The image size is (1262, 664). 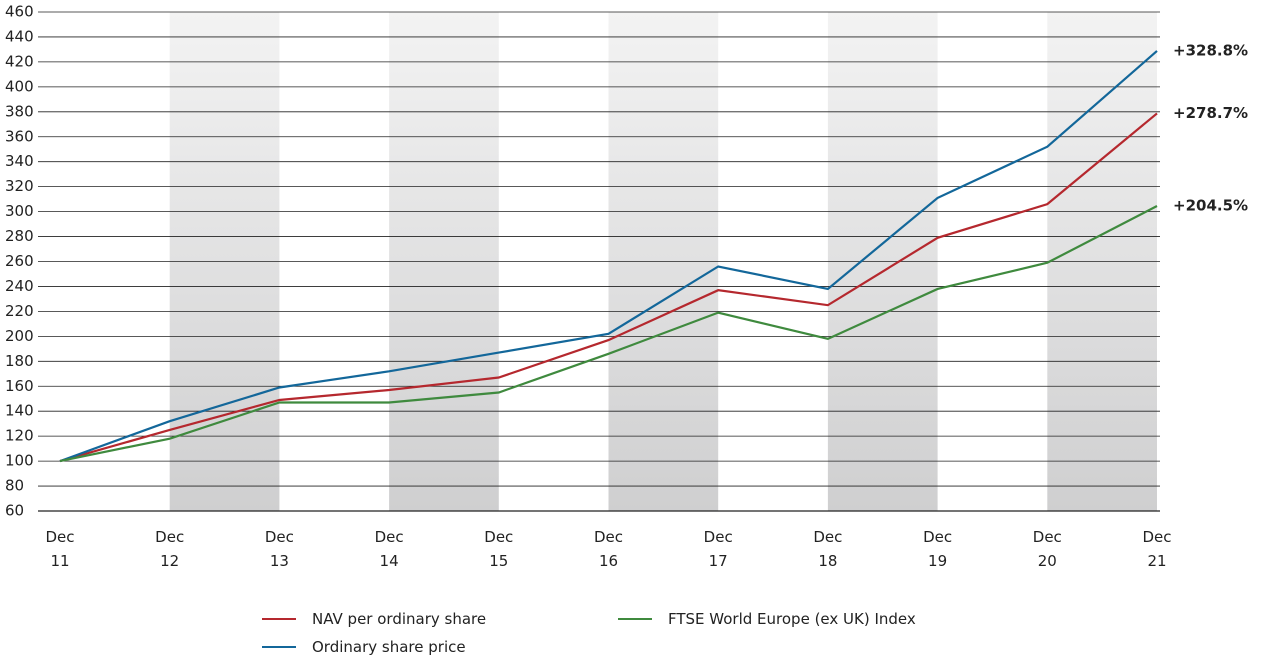 What do you see at coordinates (14, 511) in the screenshot?
I see `y-tick-label: 60` at bounding box center [14, 511].